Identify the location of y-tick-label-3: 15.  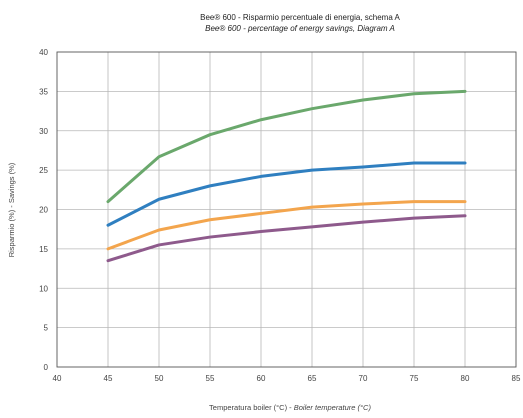
(43, 249).